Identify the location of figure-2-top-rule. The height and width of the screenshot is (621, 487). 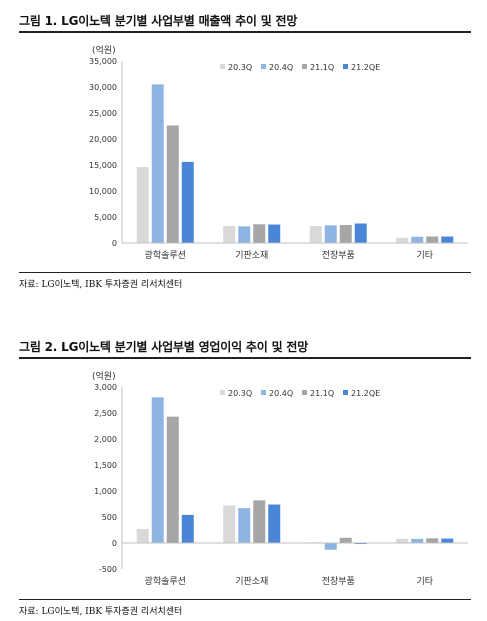
(245, 358).